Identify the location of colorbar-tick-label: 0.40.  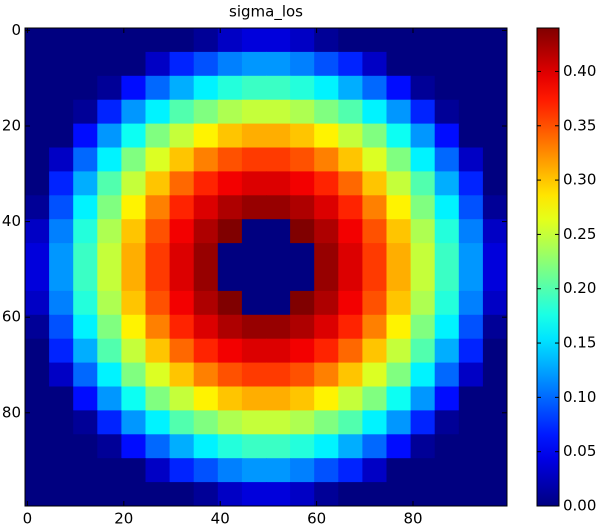
(579, 71).